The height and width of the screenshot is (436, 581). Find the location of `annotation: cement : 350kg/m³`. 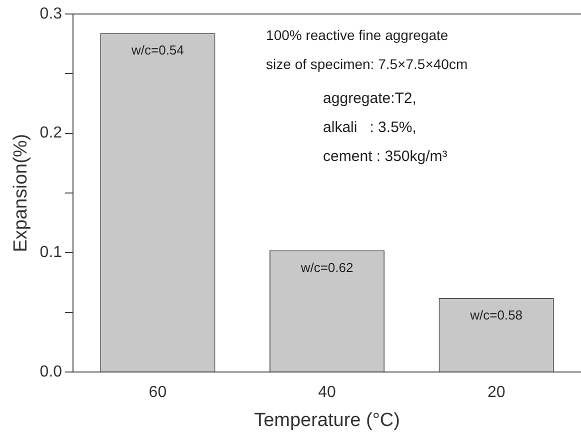

annotation: cement : 350kg/m³ is located at coordinates (385, 157).